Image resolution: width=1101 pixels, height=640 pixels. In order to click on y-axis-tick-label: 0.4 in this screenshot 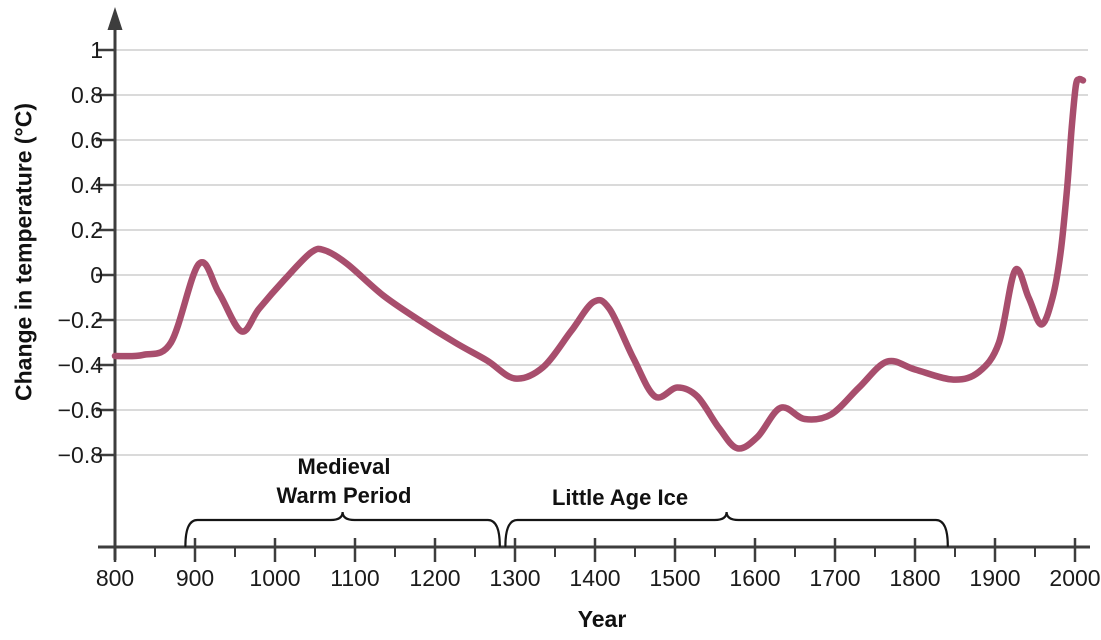, I will do `click(87, 185)`.